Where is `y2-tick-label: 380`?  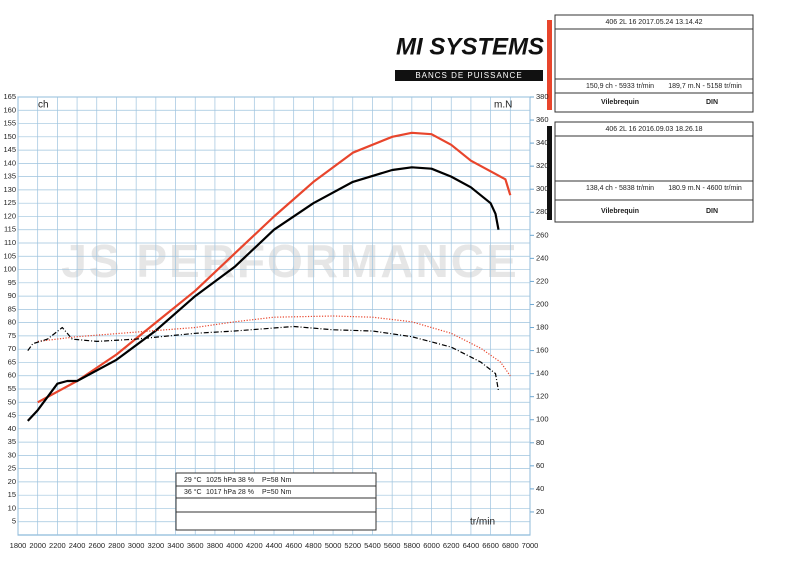 y2-tick-label: 380 is located at coordinates (542, 96).